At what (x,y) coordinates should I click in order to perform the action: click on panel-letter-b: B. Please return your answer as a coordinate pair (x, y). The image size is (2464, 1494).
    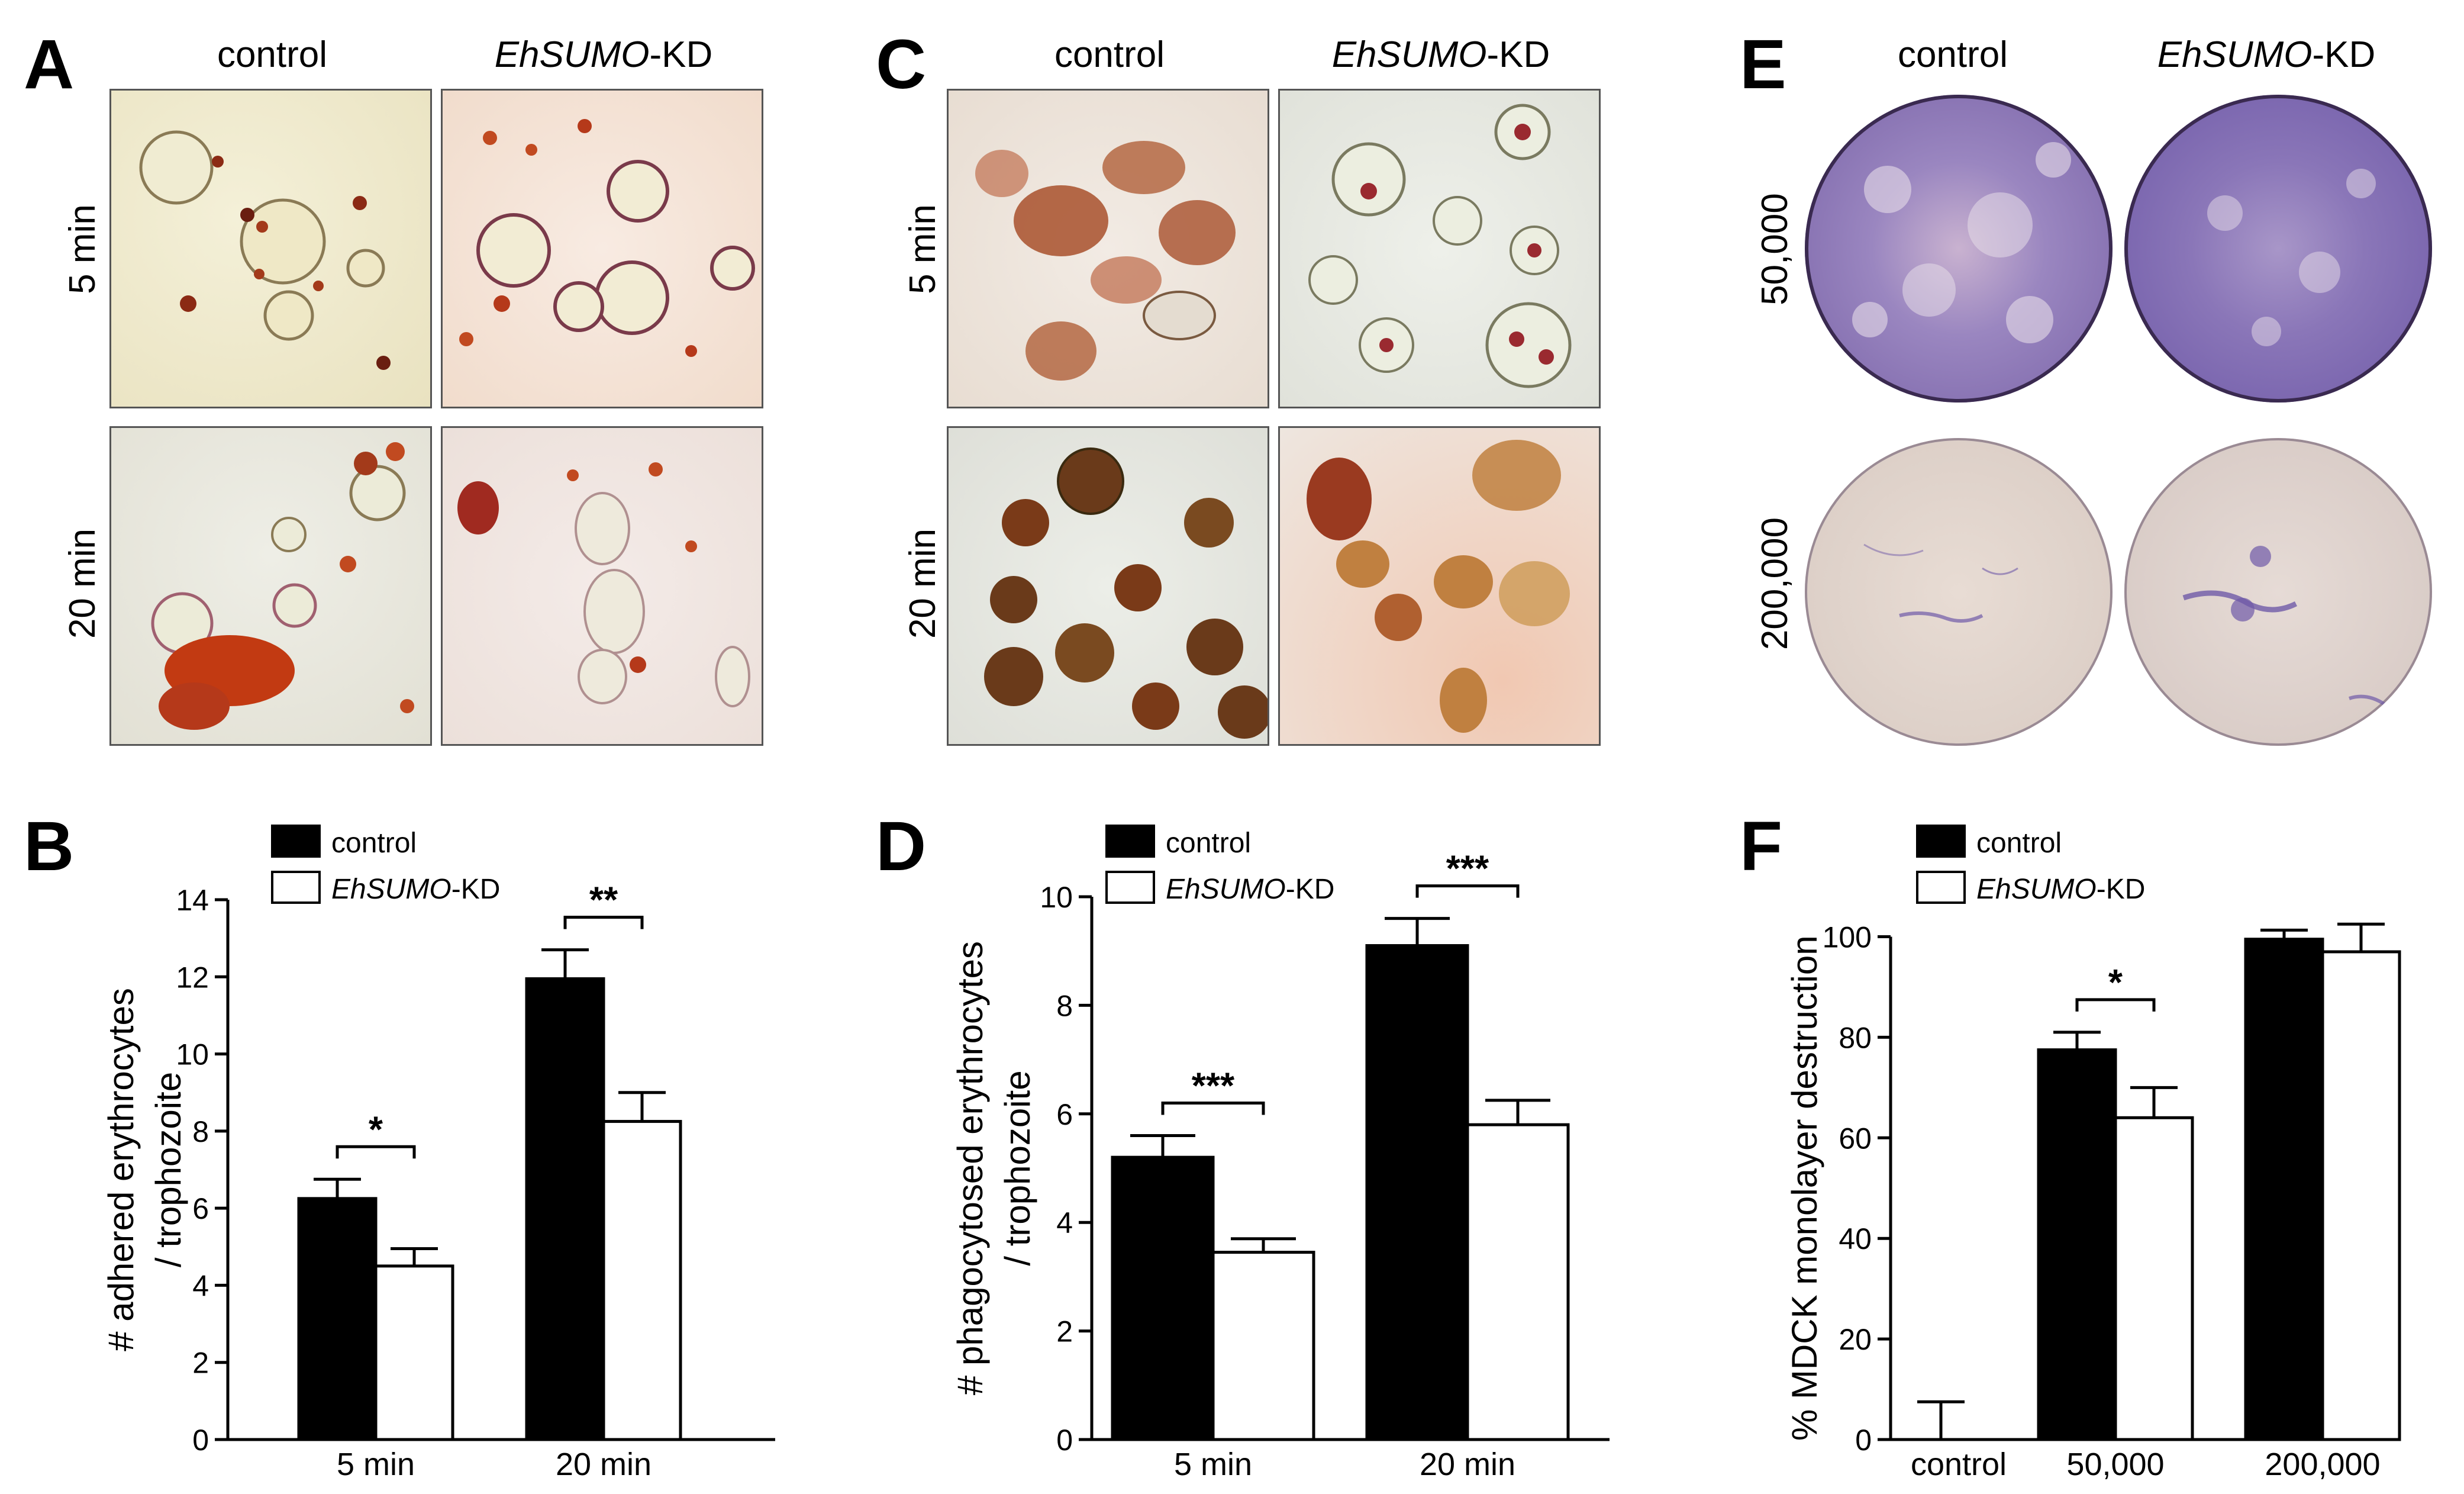
    Looking at the image, I should click on (49, 846).